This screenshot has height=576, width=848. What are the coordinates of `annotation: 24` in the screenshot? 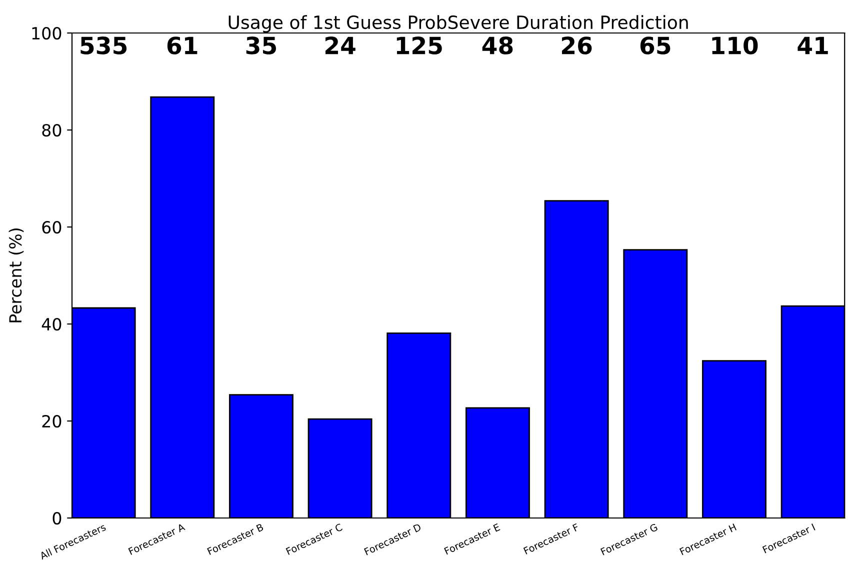 It's located at (340, 45).